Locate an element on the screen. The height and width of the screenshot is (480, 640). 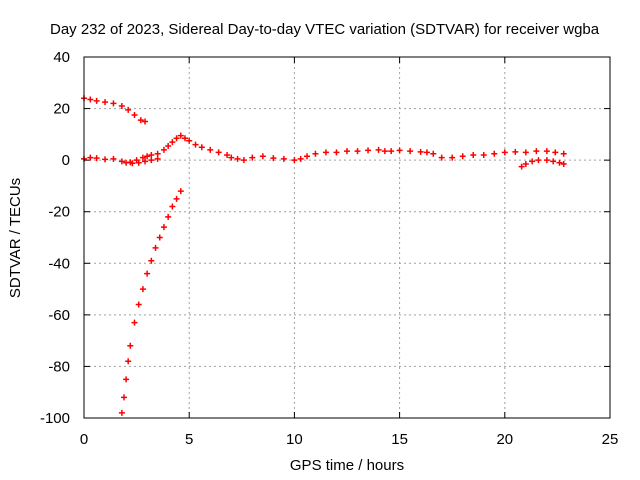
y-tick-label: 40 is located at coordinates (61, 57).